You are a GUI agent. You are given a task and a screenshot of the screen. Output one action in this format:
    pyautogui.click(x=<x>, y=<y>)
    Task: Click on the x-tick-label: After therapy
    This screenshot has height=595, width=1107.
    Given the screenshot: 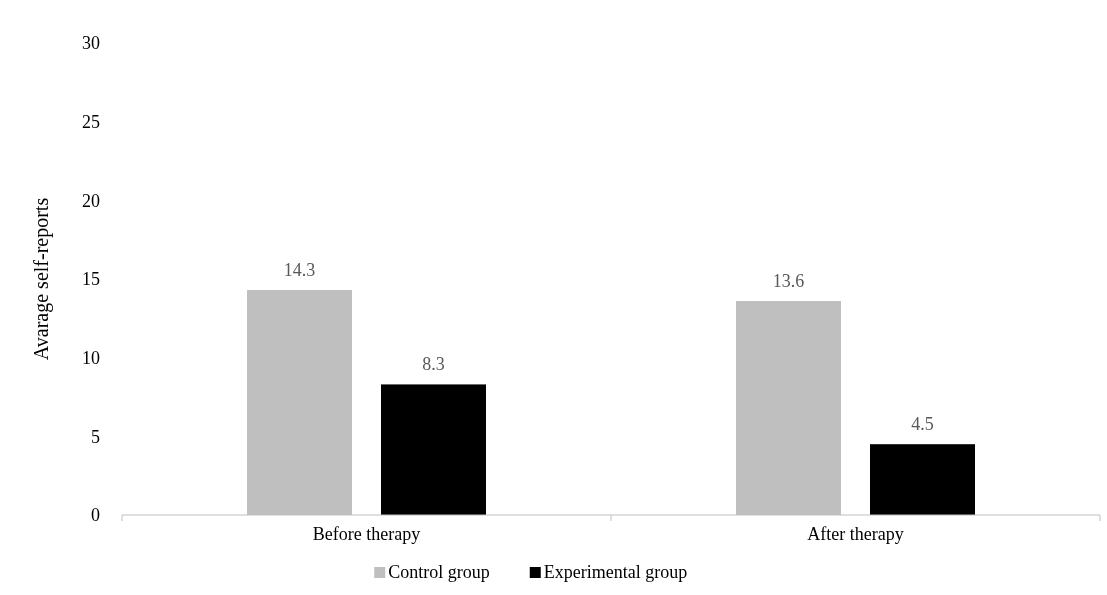 What is the action you would take?
    pyautogui.click(x=855, y=534)
    